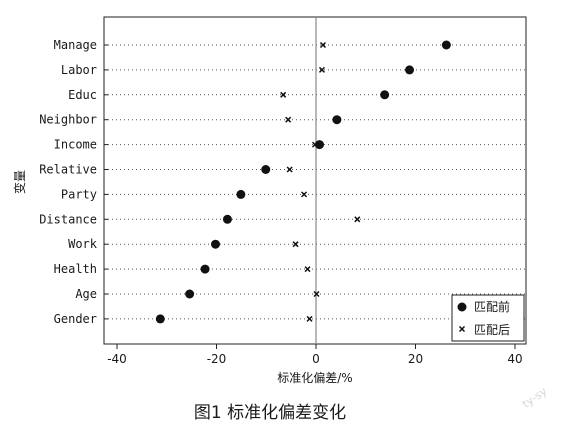 This screenshot has width=572, height=430. Describe the element at coordinates (75, 269) in the screenshot. I see `y-tick-label: Health` at that location.